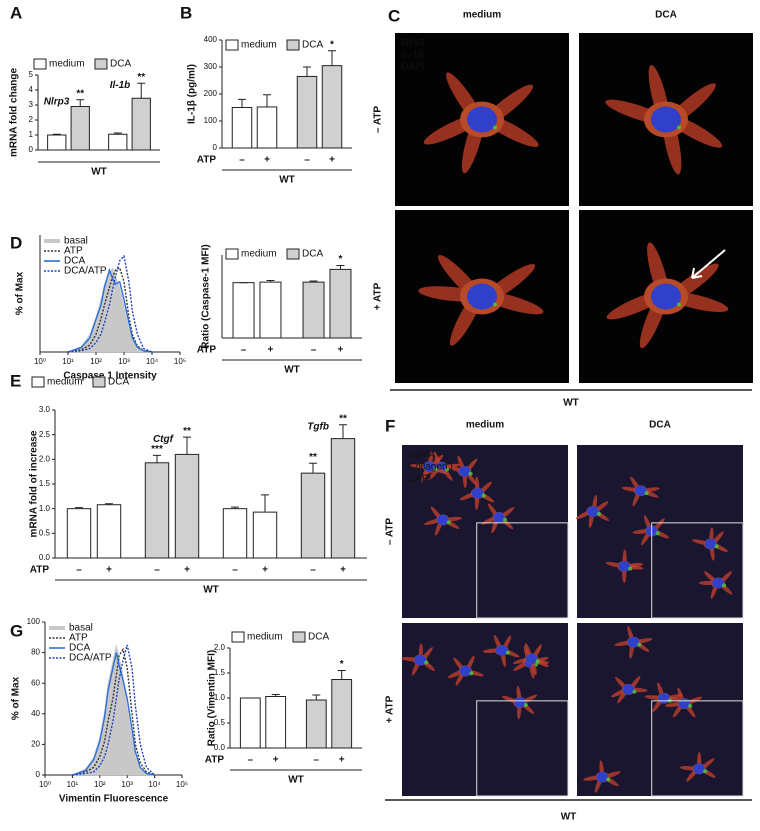 The height and width of the screenshot is (831, 760). I want to click on group-label: Il-1b, so click(120, 85).